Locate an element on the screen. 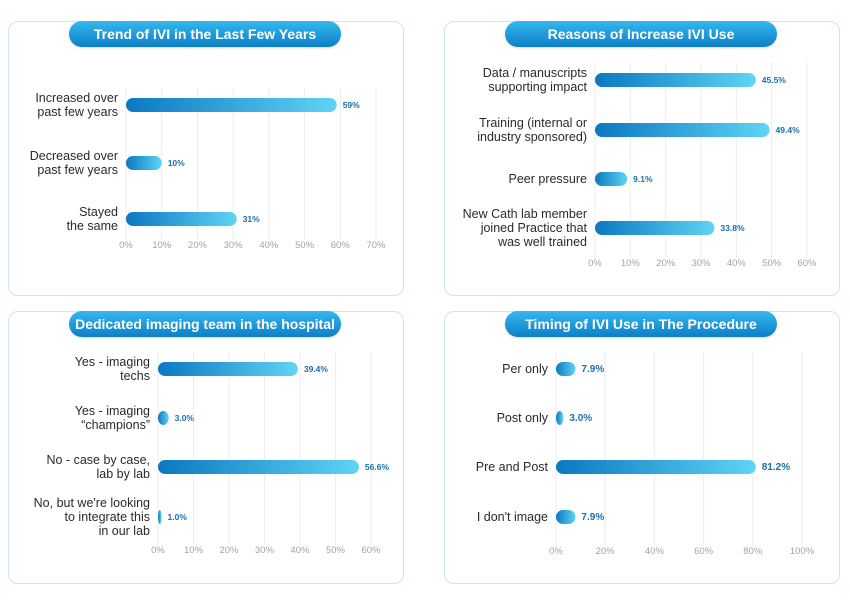 The width and height of the screenshot is (850, 607). chart-title: Reasons of Increase IVI Use is located at coordinates (641, 34).